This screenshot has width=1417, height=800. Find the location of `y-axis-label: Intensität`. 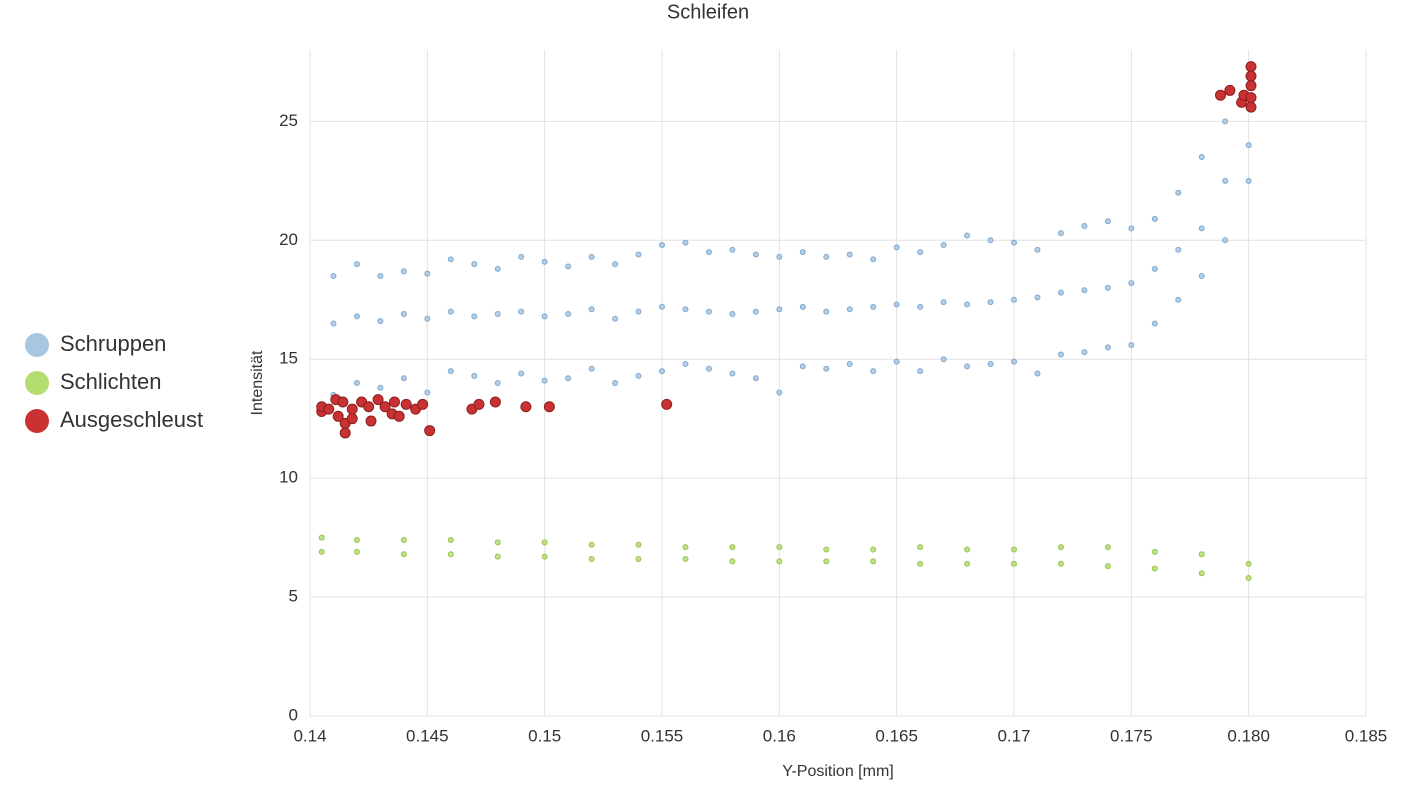

y-axis-label: Intensität is located at coordinates (257, 382).